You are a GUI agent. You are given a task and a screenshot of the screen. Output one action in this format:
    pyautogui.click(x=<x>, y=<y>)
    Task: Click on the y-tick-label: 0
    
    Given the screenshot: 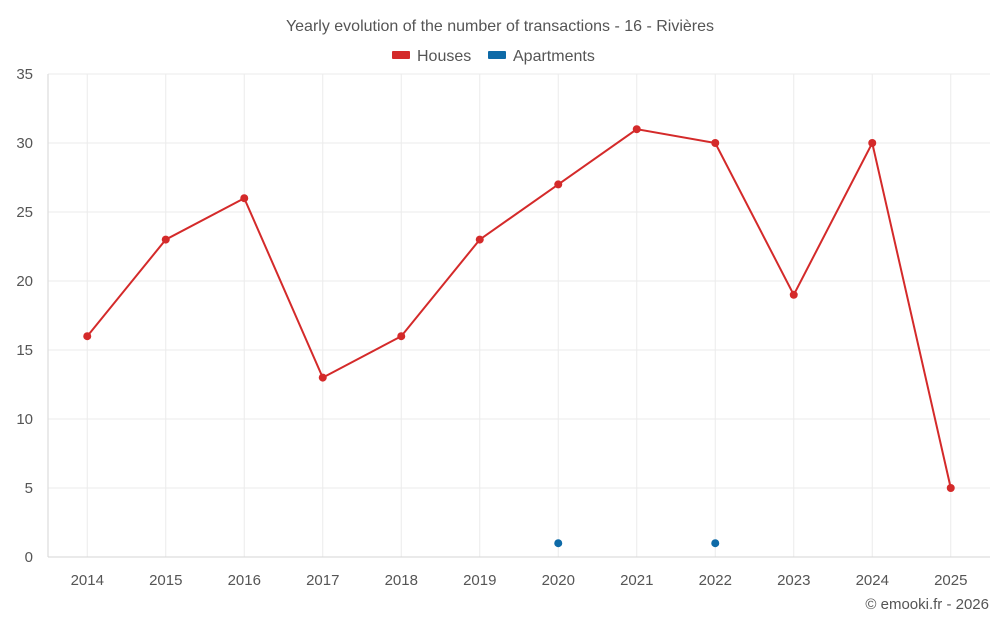 What is the action you would take?
    pyautogui.click(x=29, y=557)
    